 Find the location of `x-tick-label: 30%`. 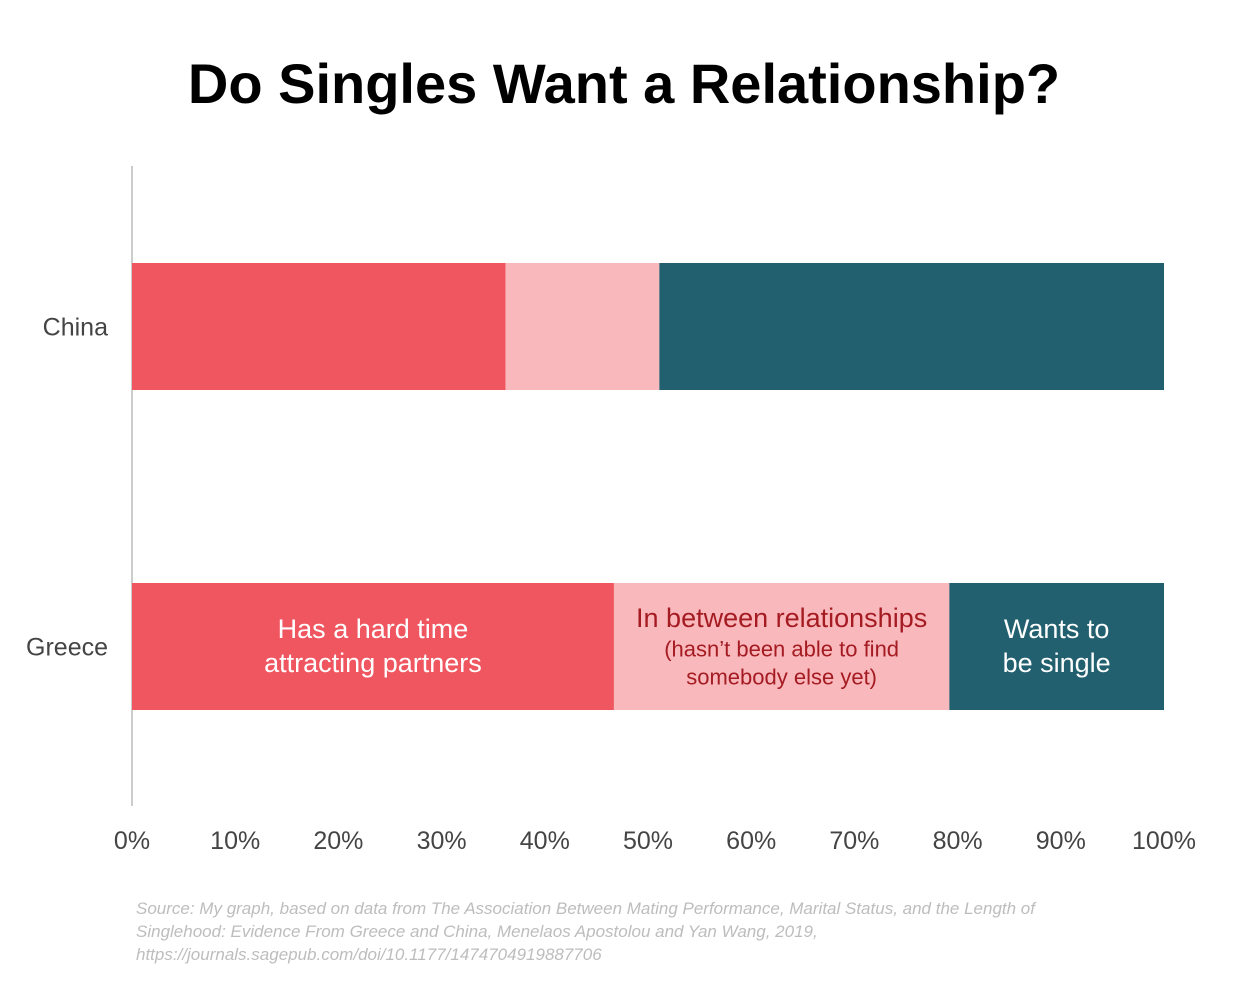

x-tick-label: 30% is located at coordinates (442, 841).